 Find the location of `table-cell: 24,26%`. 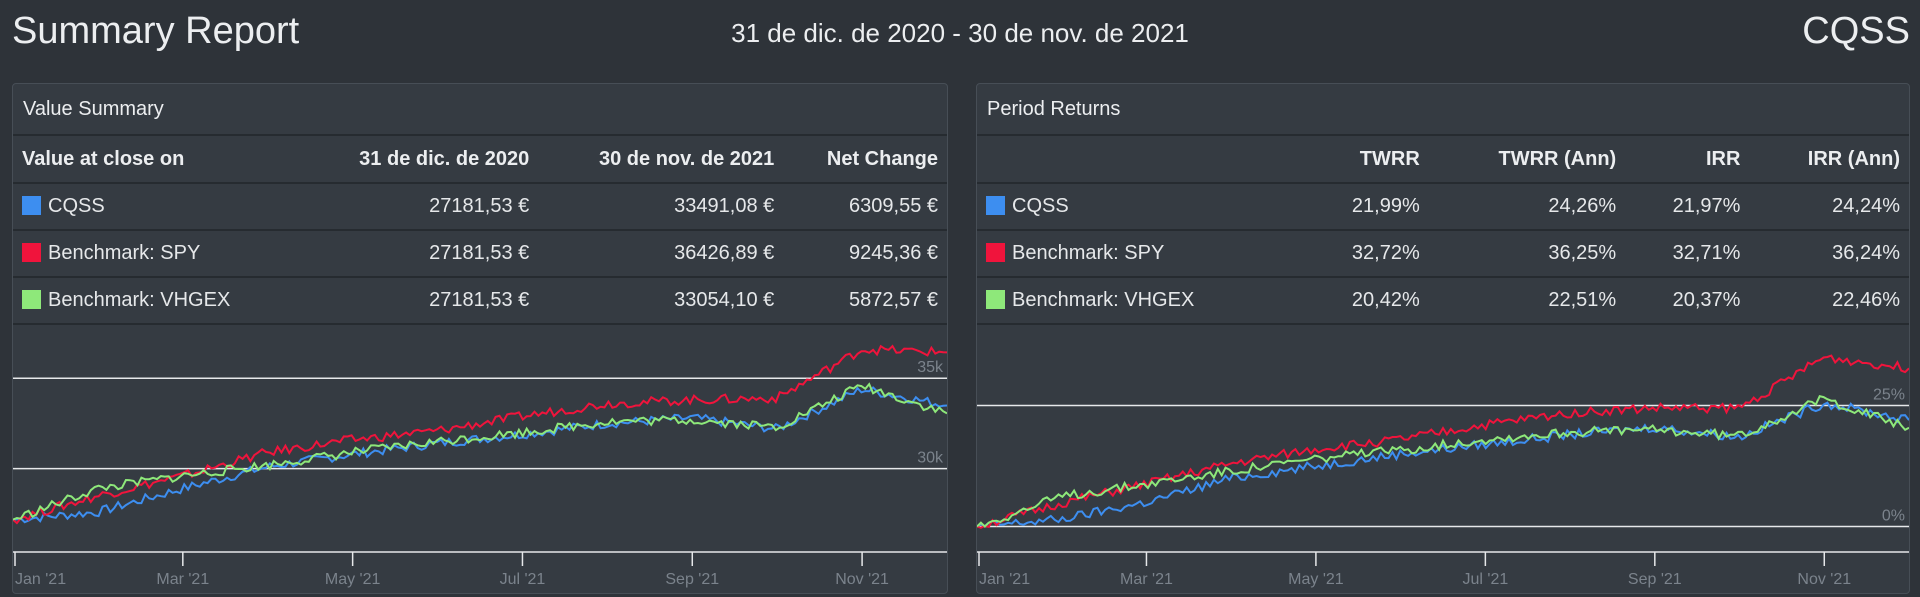

table-cell: 24,26% is located at coordinates (1527, 207).